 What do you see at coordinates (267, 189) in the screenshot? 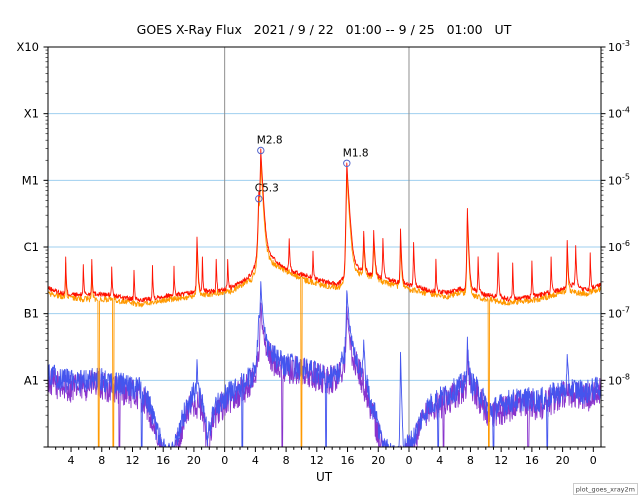
I see `flare-label: C5.3` at bounding box center [267, 189].